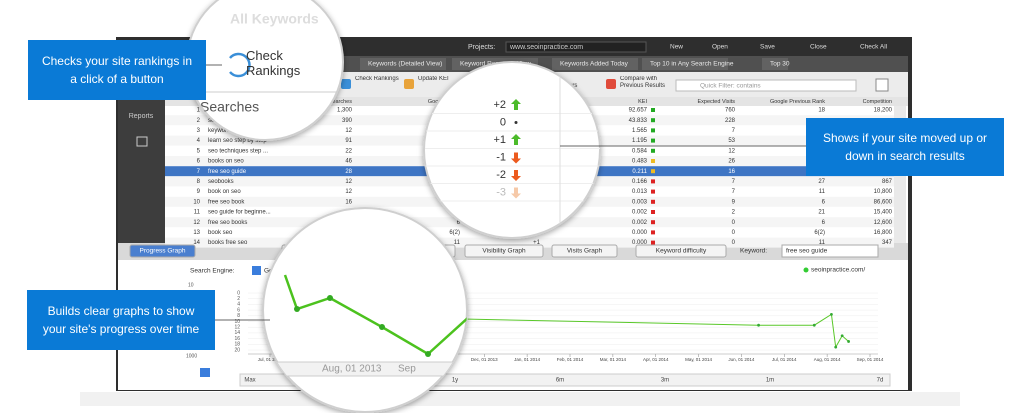 The width and height of the screenshot is (1033, 413). What do you see at coordinates (640, 202) in the screenshot?
I see `cell: 0.003` at bounding box center [640, 202].